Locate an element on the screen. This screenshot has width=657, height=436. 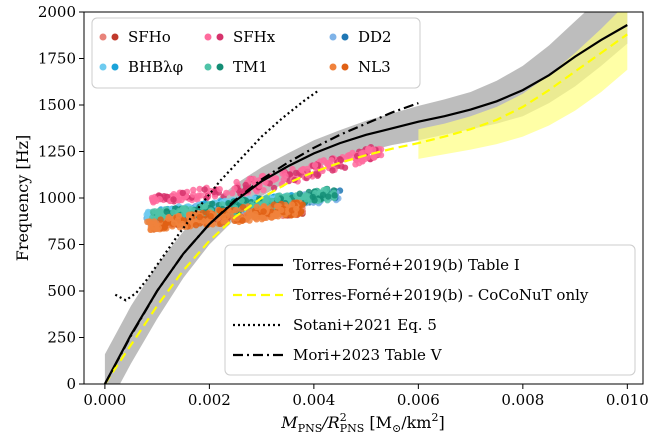
legend-mori-2023-table-v: Mori+2023 Table V is located at coordinates (338, 355).